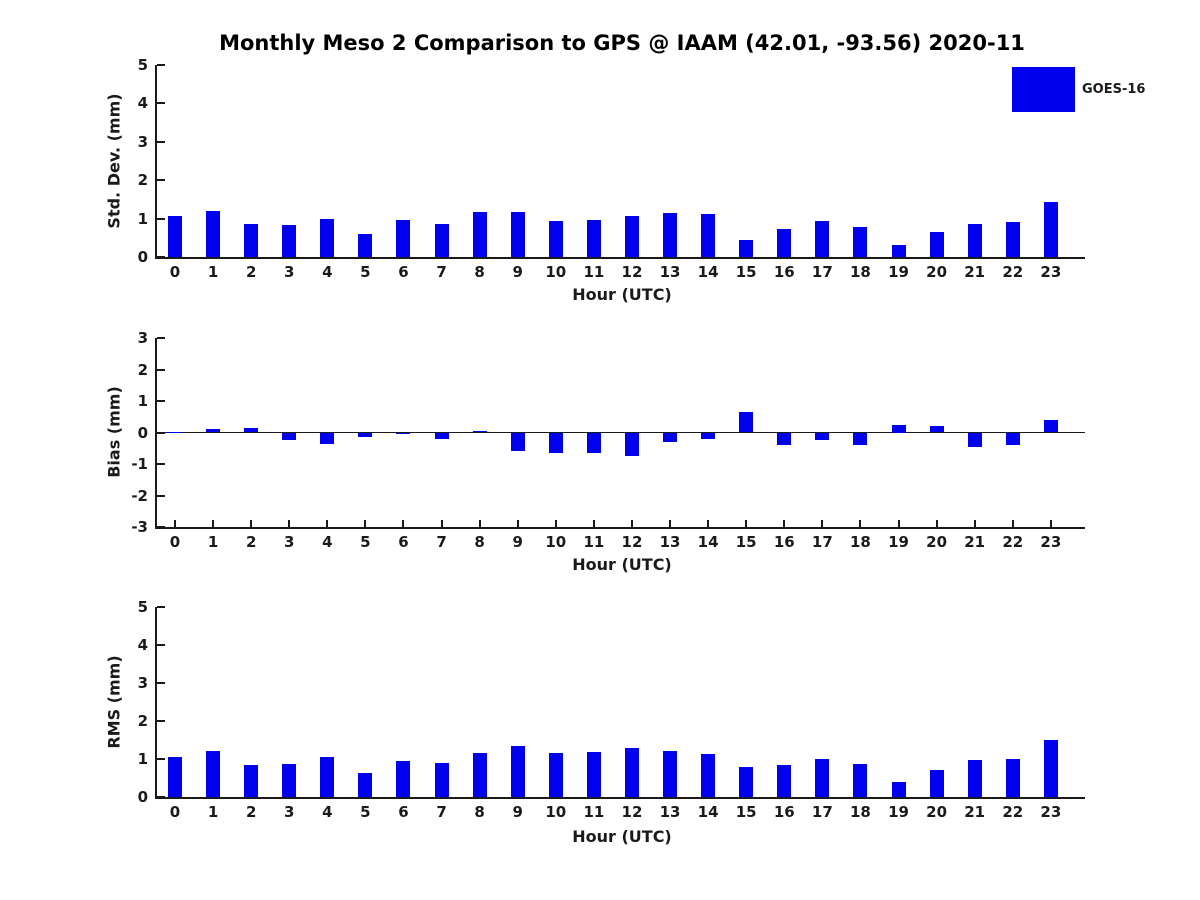 This screenshot has width=1200, height=900. What do you see at coordinates (142, 683) in the screenshot?
I see `y-tick-label: 3` at bounding box center [142, 683].